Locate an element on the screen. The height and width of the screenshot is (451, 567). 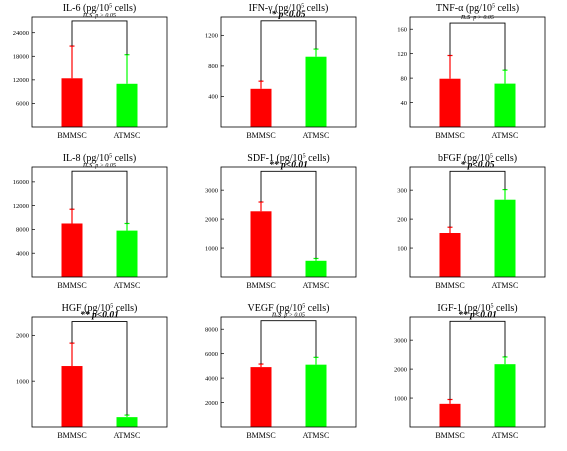
chart-title: IGF-1 (pg/105 cells) is located at coordinates (477, 308).